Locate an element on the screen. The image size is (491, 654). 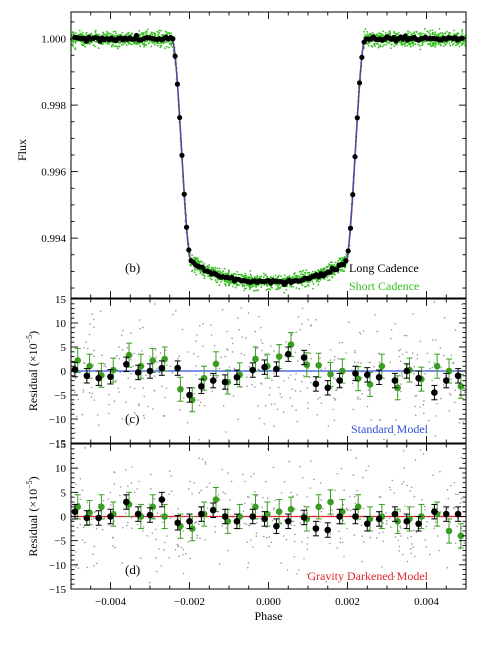
ylabel-close: ) is located at coordinates (33, 333).